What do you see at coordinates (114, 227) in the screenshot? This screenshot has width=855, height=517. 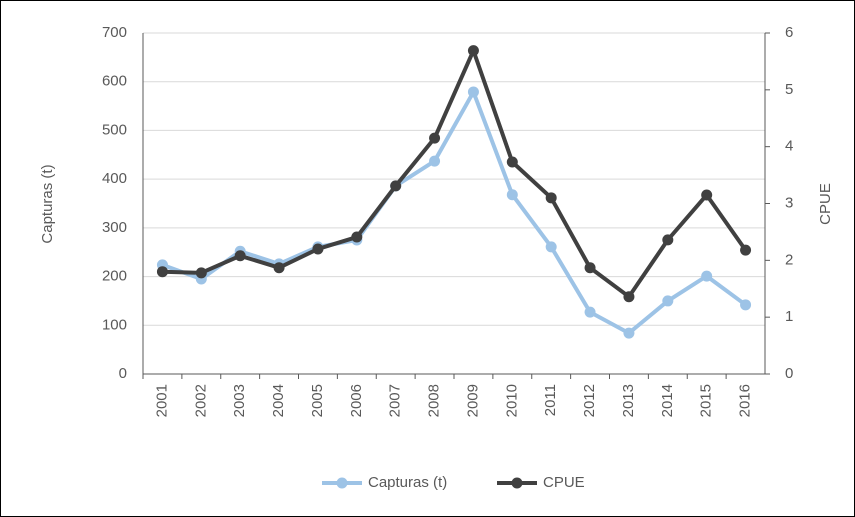 I see `y-tick-label: 300` at bounding box center [114, 227].